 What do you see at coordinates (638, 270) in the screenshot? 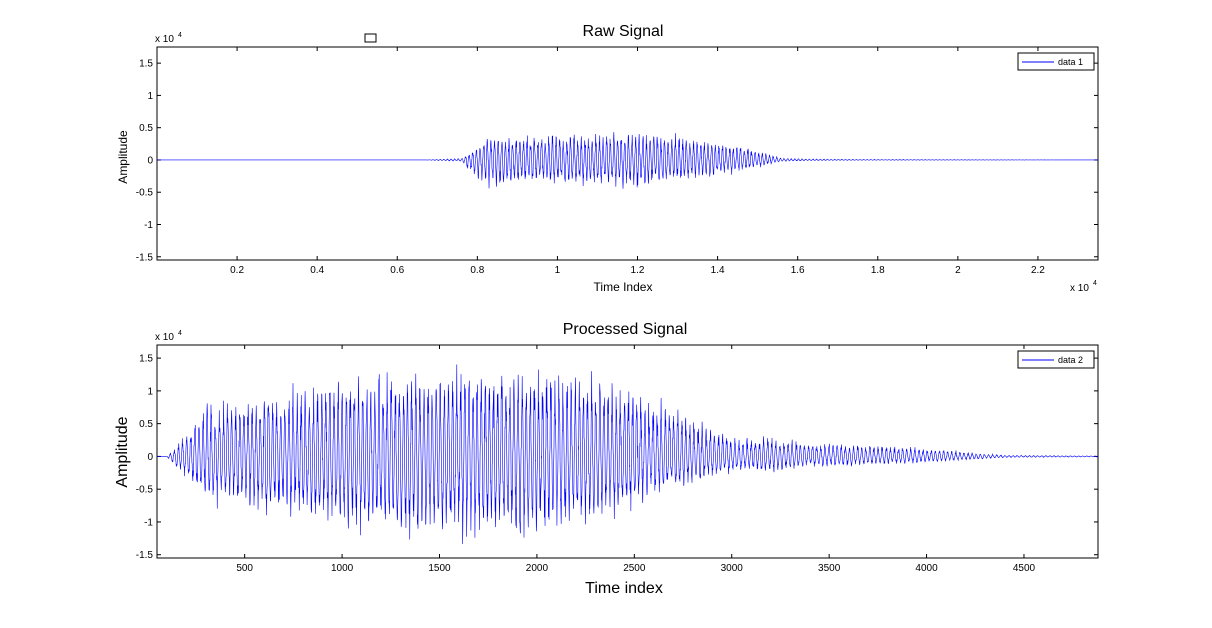
I see `x-tick-label: 1.2` at bounding box center [638, 270].